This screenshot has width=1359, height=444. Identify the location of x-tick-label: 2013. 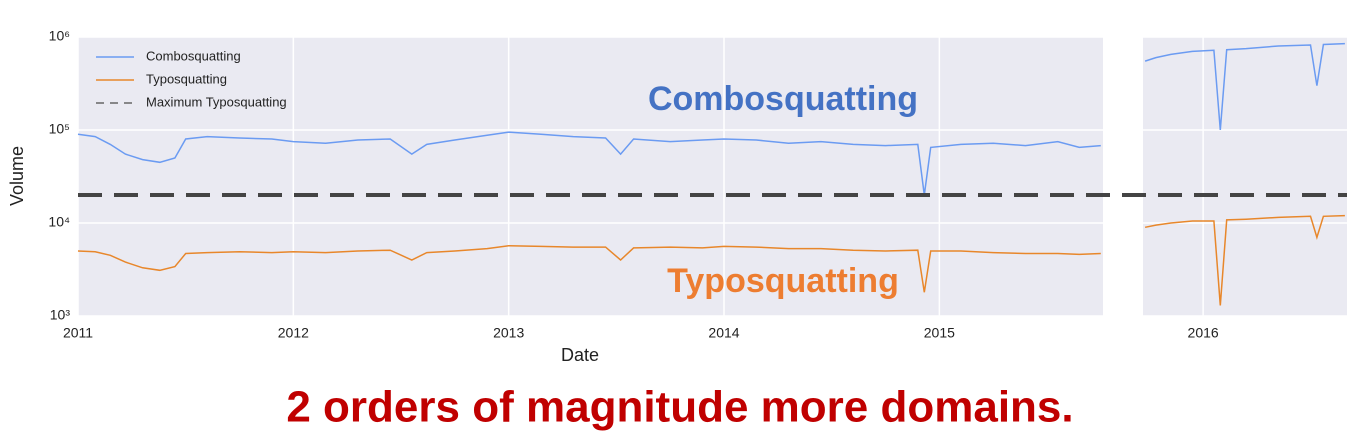
(508, 333).